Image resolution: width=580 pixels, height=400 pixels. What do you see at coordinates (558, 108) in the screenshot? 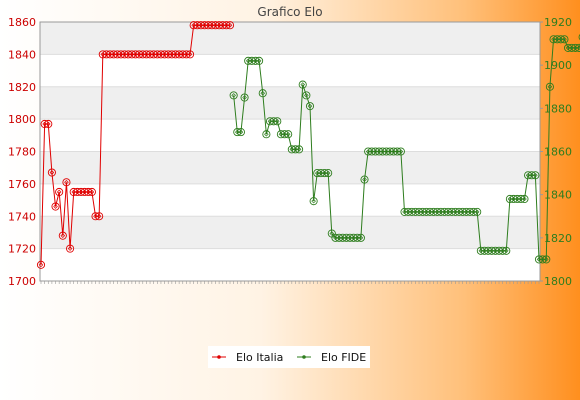
I see `y-right-tick-label: 1880` at bounding box center [558, 108].